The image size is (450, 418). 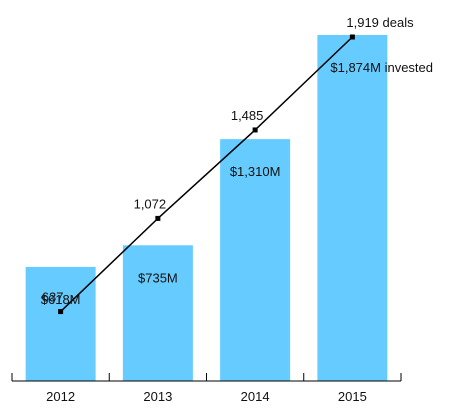 What do you see at coordinates (150, 203) in the screenshot?
I see `deals-label-2013: 1,072` at bounding box center [150, 203].